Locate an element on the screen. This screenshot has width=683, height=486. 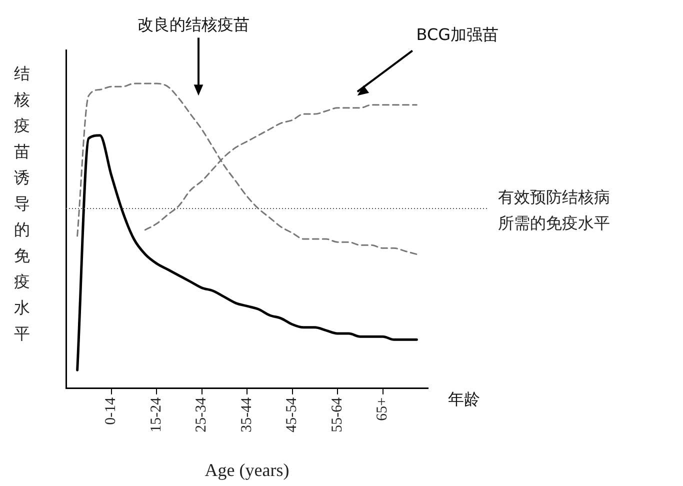
ref-line-label: 有效预防结核病所需的免疫水平 is located at coordinates (554, 210).